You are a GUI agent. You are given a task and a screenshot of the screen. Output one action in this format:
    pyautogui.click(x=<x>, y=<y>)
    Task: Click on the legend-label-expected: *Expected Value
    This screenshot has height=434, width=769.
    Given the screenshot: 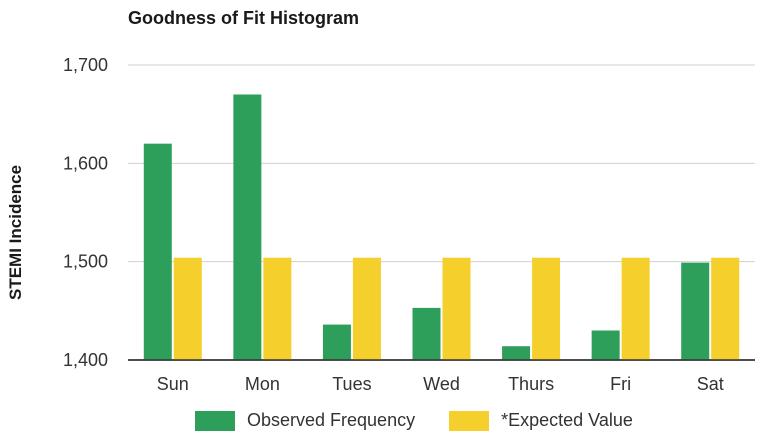 What is the action you would take?
    pyautogui.click(x=567, y=420)
    